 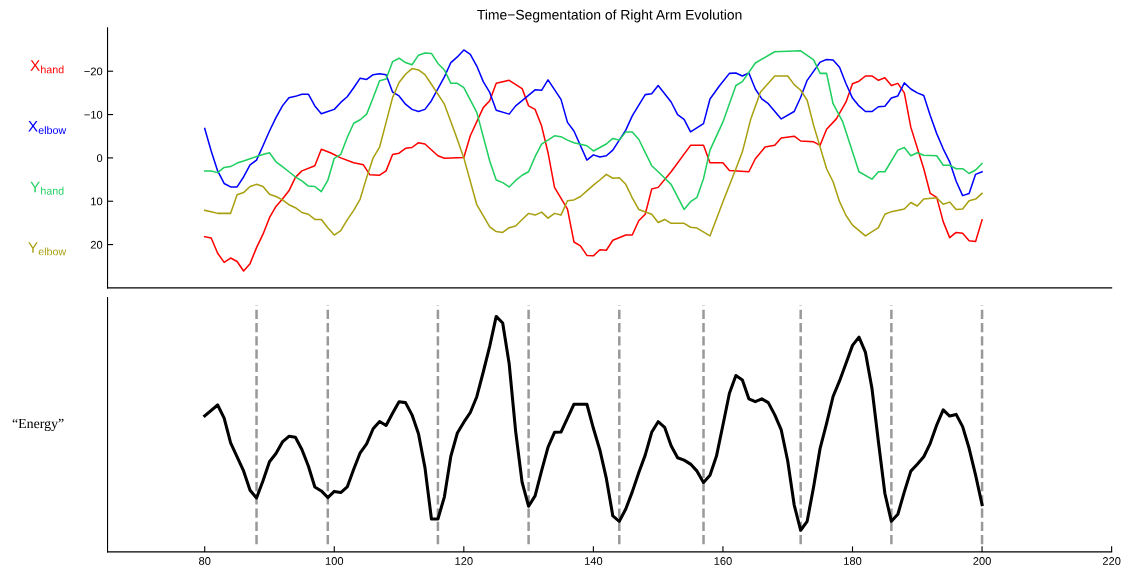 I want to click on x-tick-label: 140, so click(x=593, y=561).